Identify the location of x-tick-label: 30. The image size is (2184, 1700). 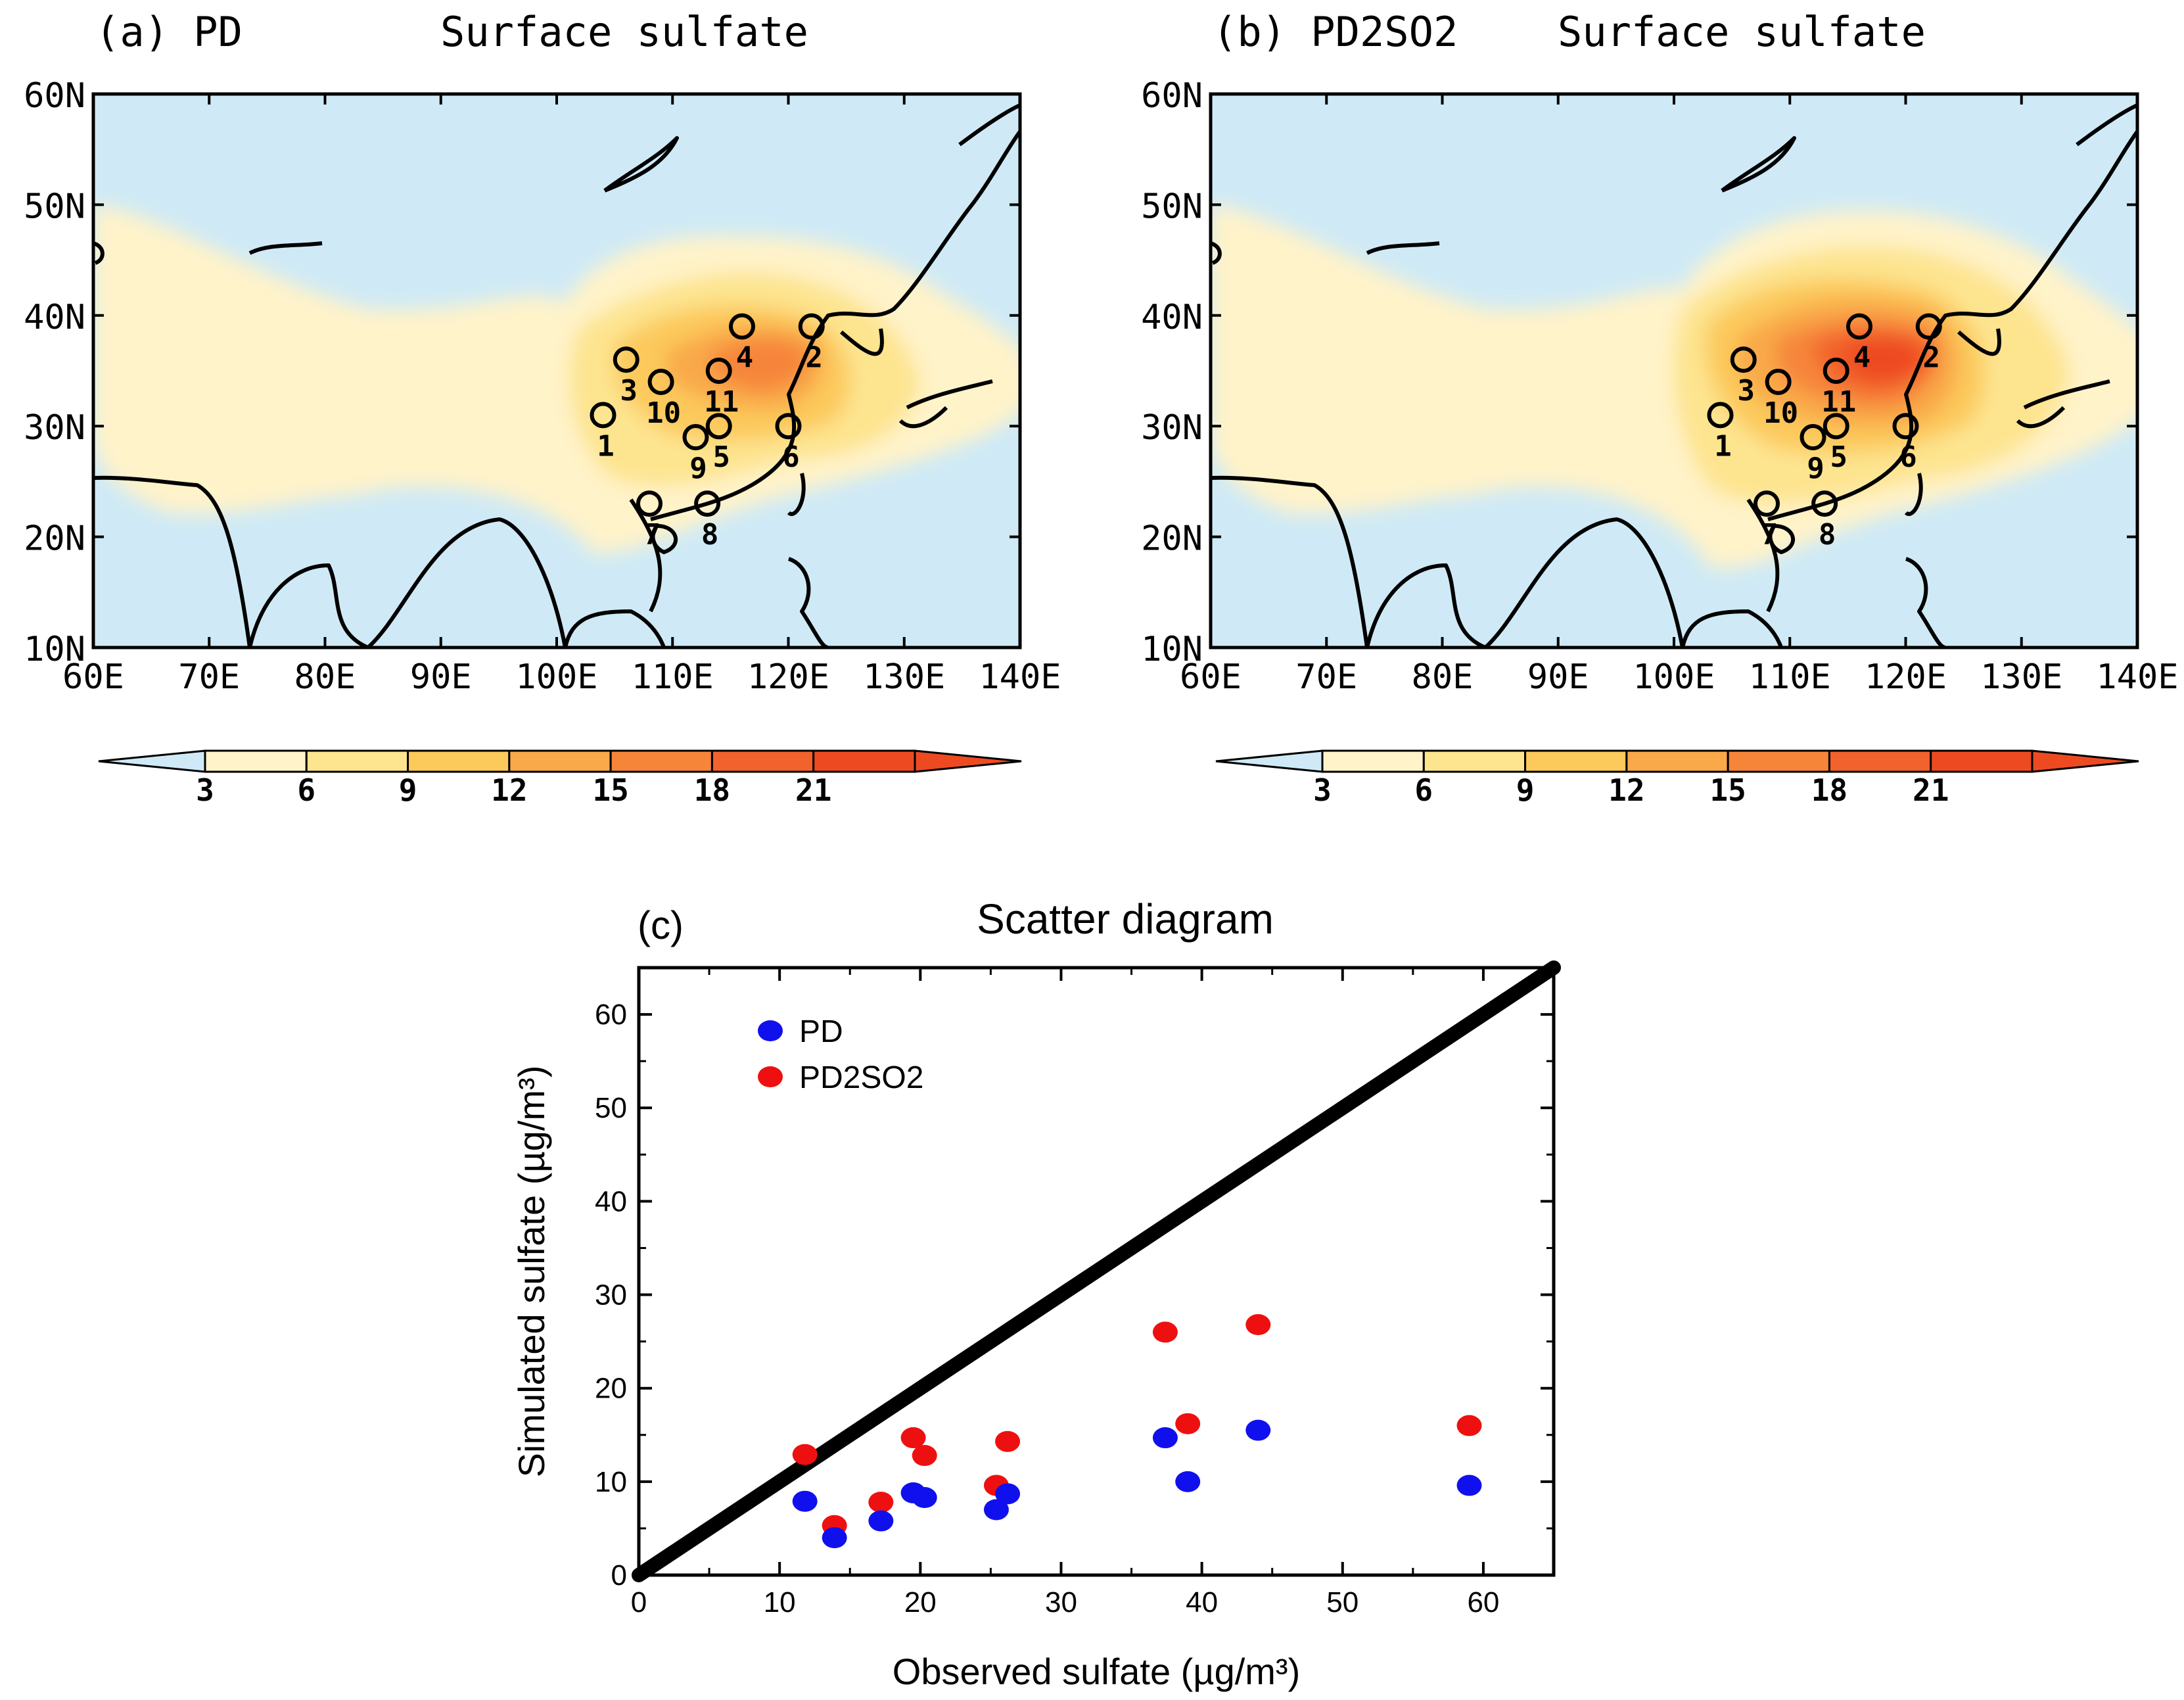
(1061, 1602).